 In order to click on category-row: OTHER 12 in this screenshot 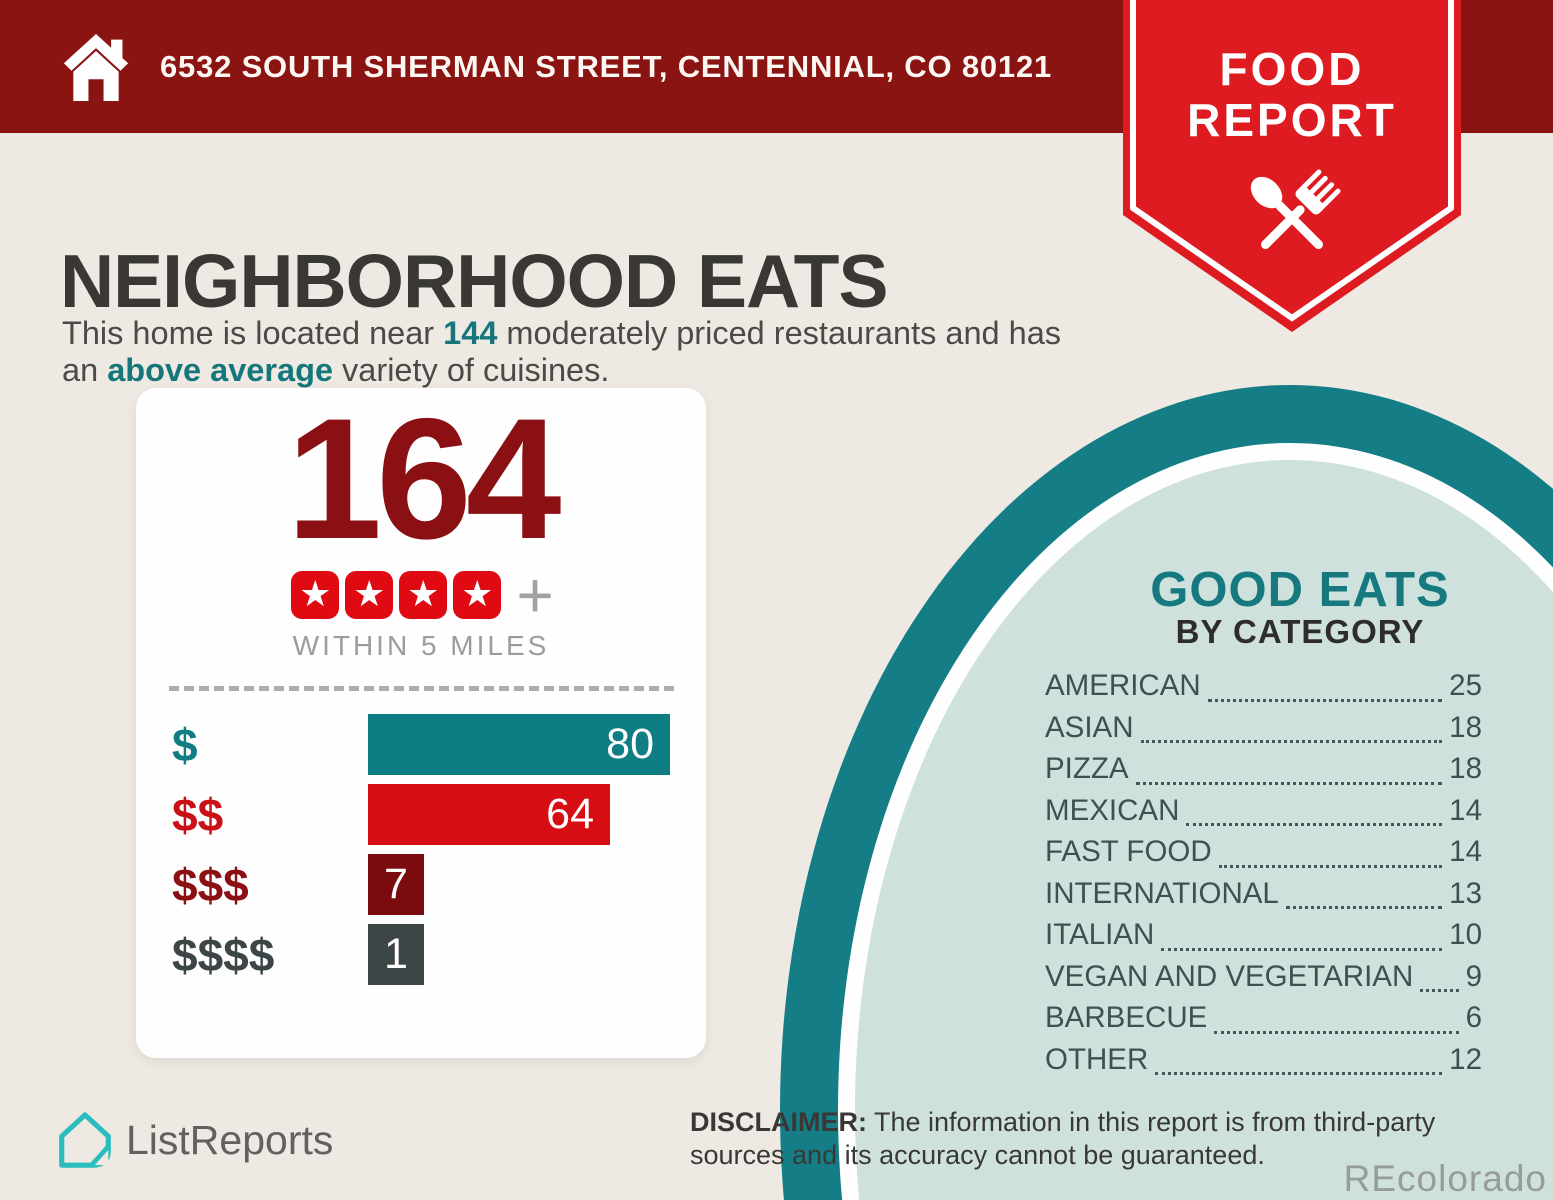, I will do `click(1263, 1064)`.